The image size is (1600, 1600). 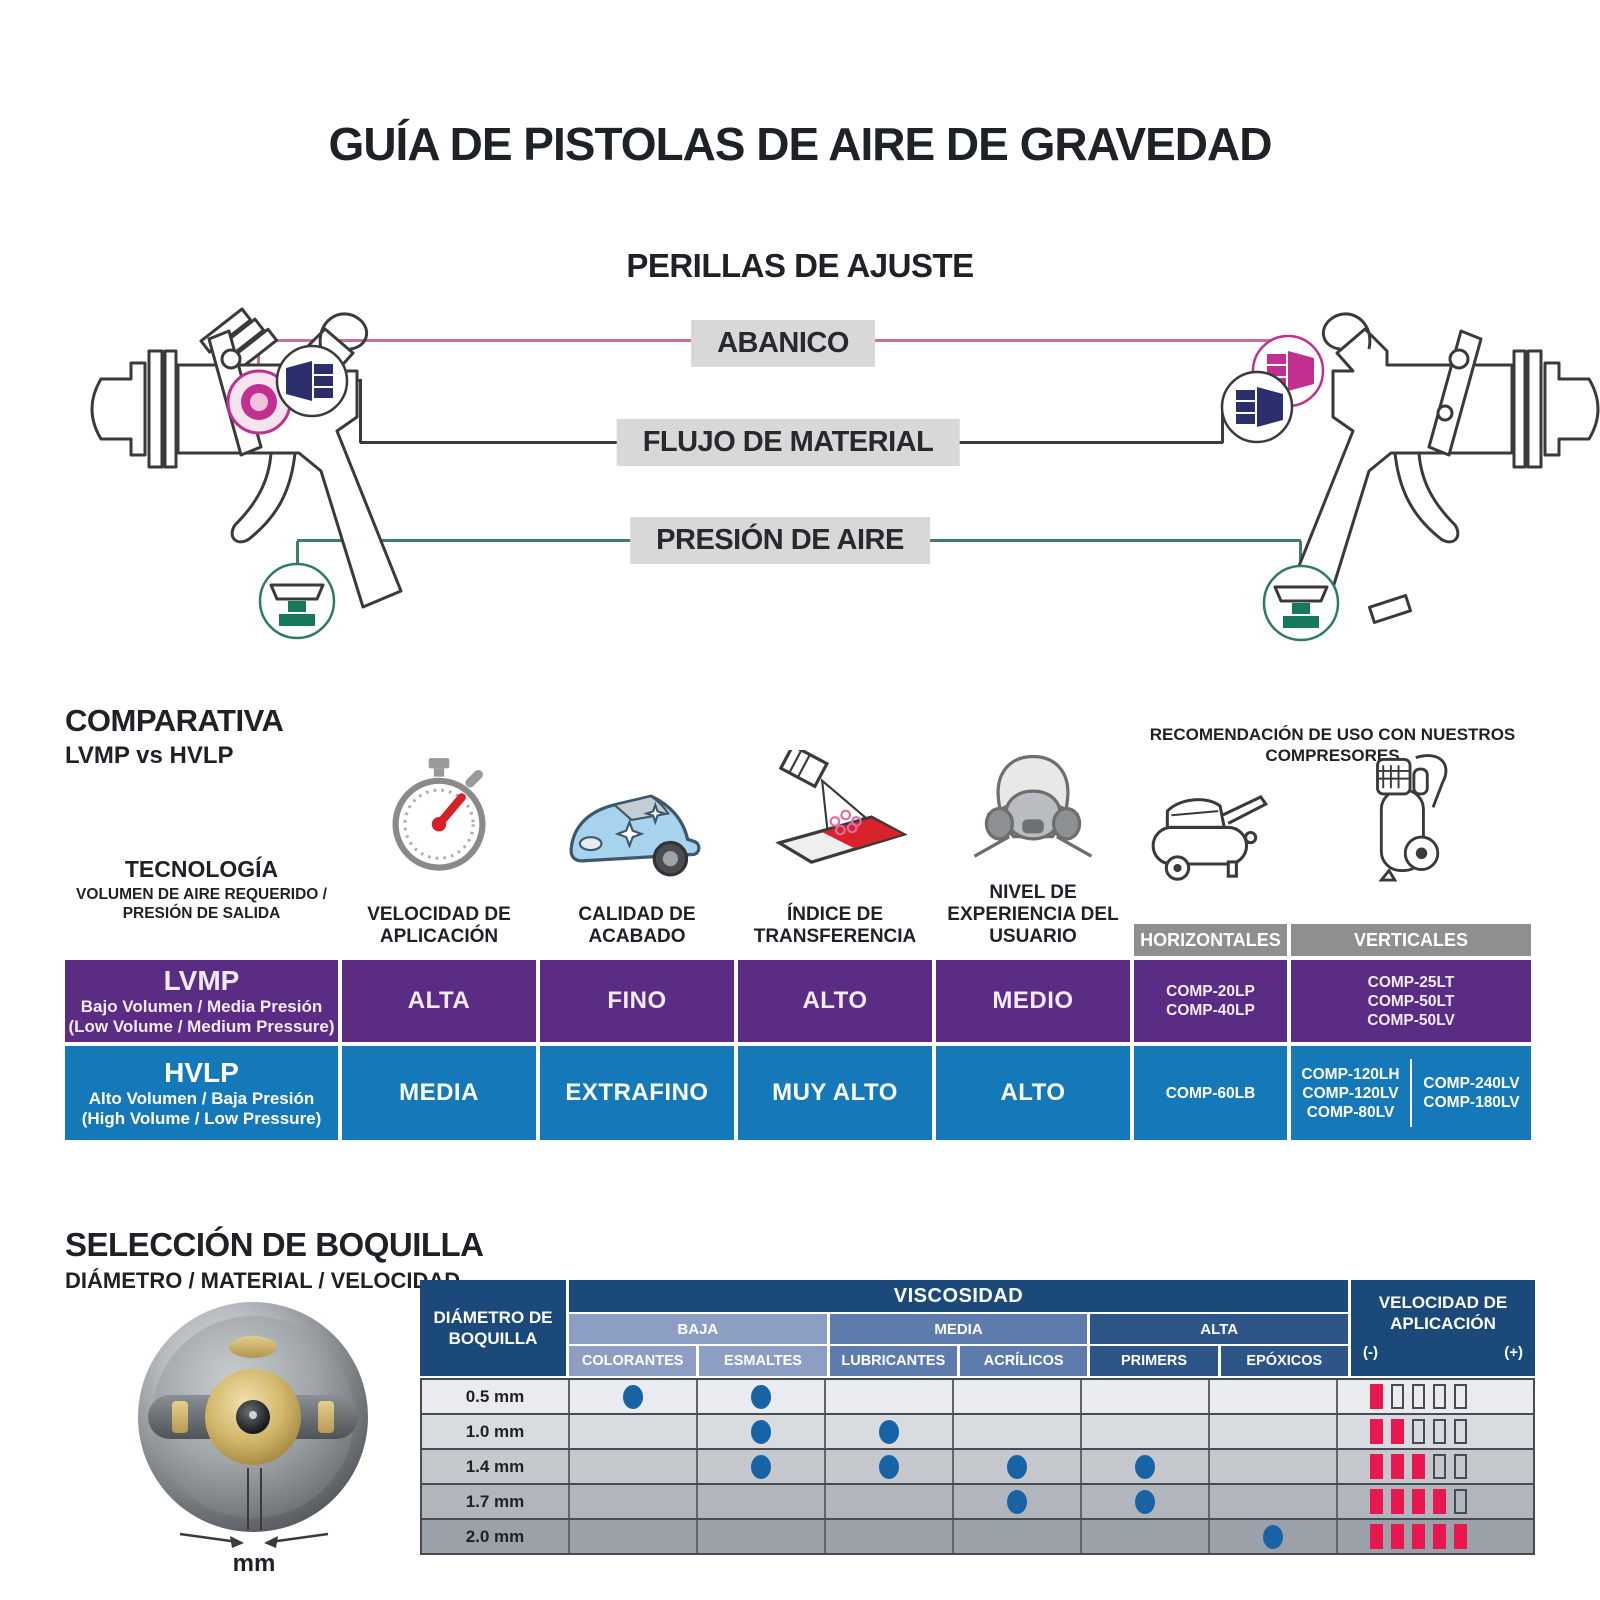 What do you see at coordinates (1443, 468) in the screenshot?
I see `spray-gun-right-illustration` at bounding box center [1443, 468].